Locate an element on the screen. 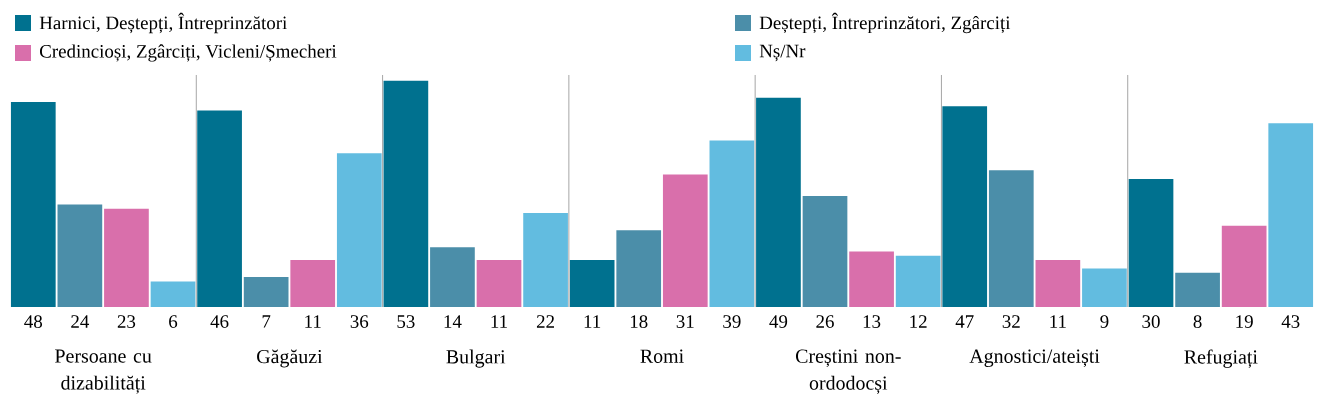 The height and width of the screenshot is (408, 1319). data-label: 26 is located at coordinates (825, 321).